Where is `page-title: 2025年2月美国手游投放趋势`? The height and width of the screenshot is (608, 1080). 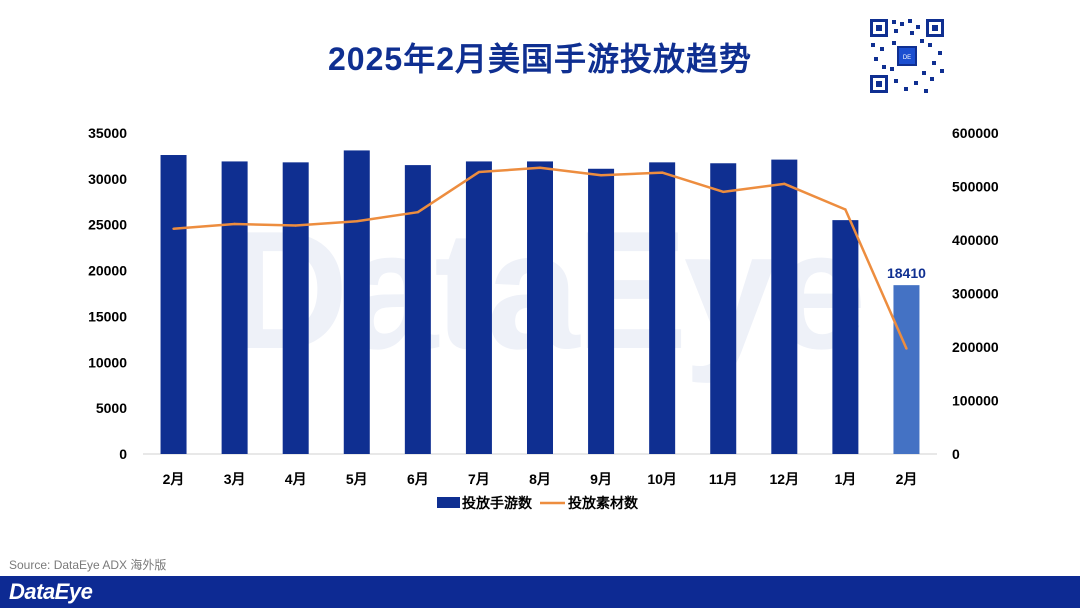
page-title: 2025年2月美国手游投放趋势 is located at coordinates (540, 59).